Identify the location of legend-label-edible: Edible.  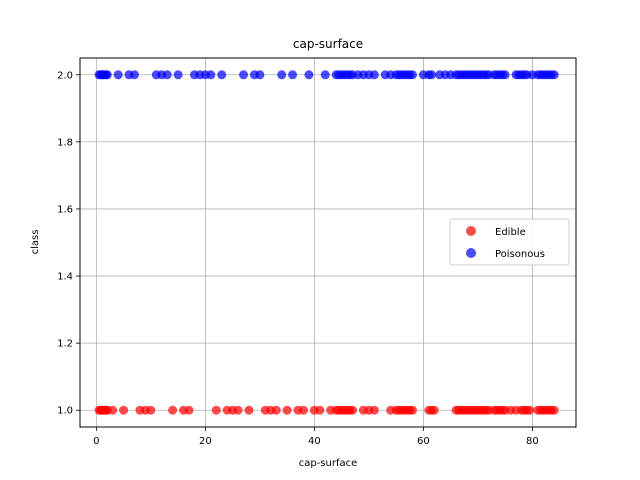
(510, 232).